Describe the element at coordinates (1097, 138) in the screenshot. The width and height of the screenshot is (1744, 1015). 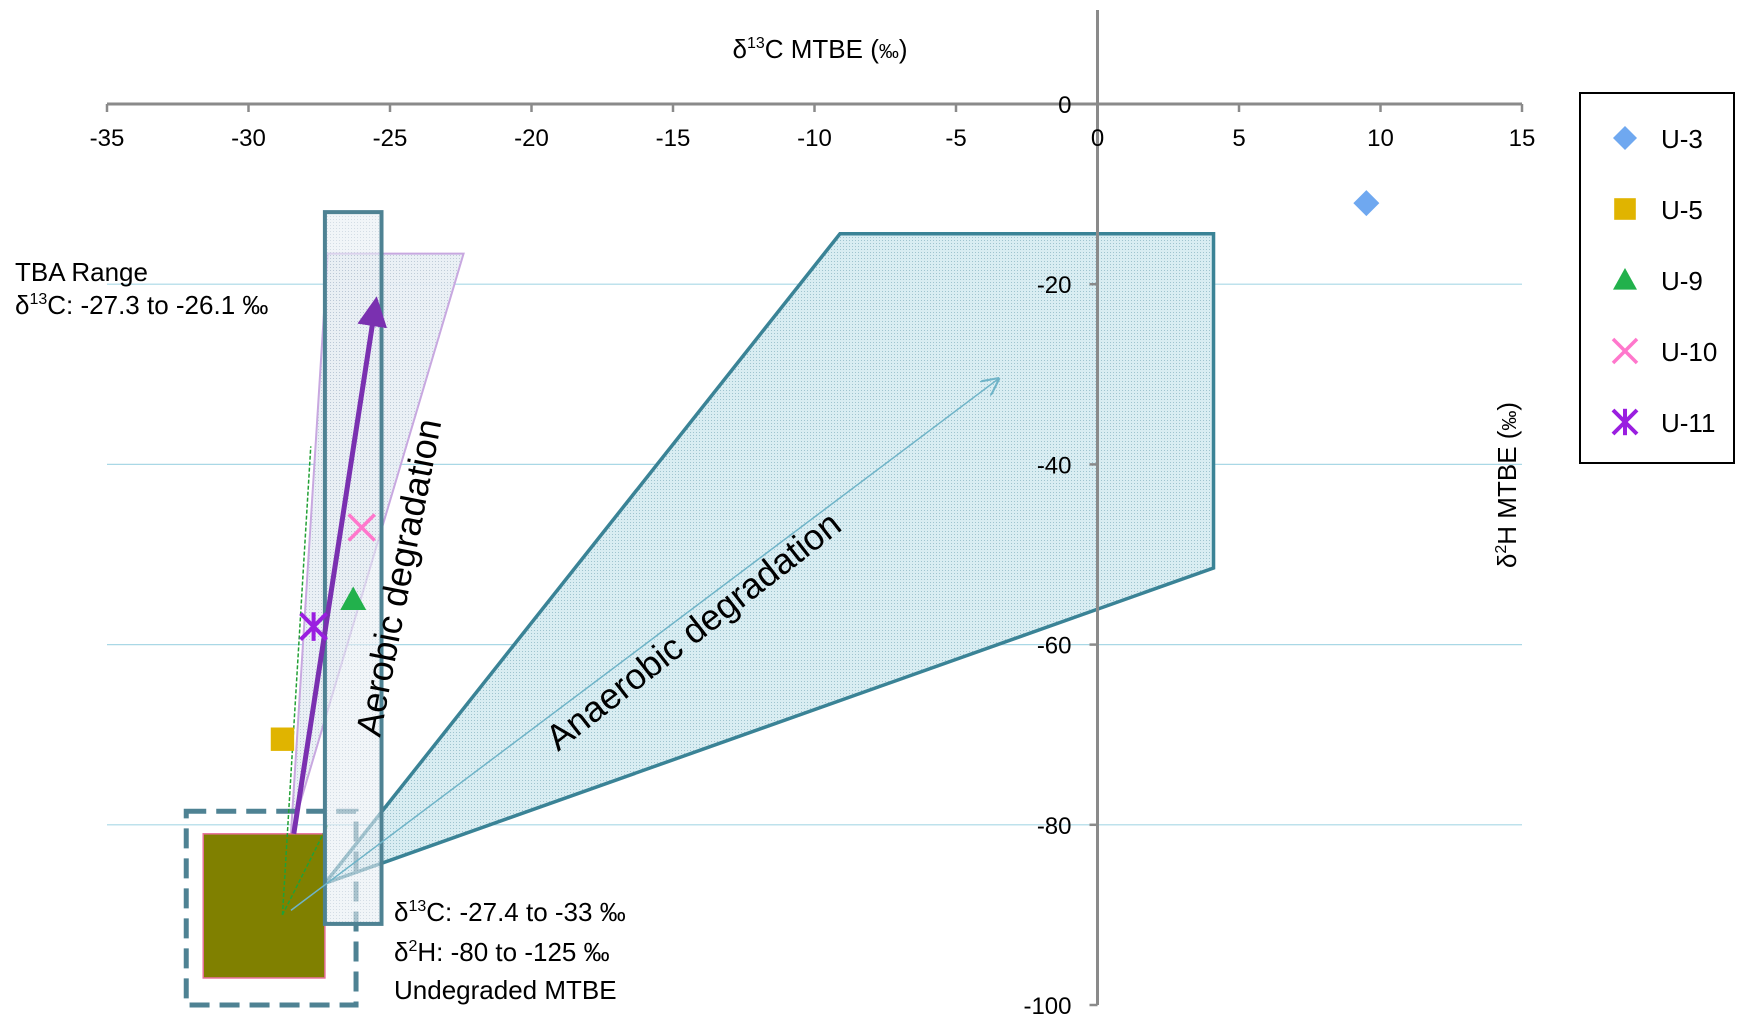
I see `x-tick-label: 0` at that location.